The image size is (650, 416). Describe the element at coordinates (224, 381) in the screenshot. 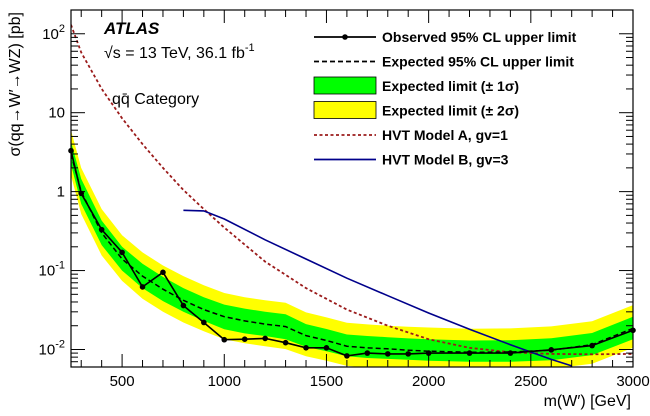

I see `x-tick-label: 1000` at that location.